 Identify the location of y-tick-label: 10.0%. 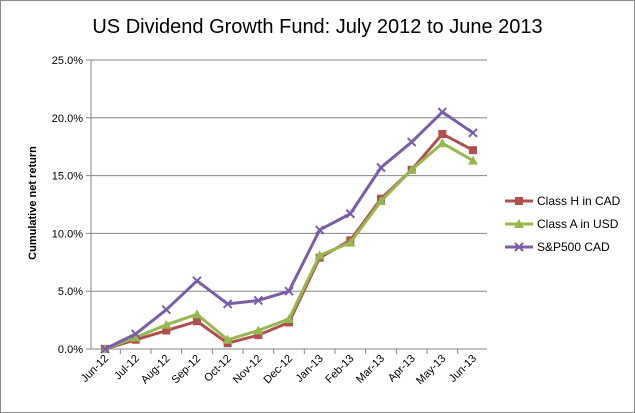
(67, 234).